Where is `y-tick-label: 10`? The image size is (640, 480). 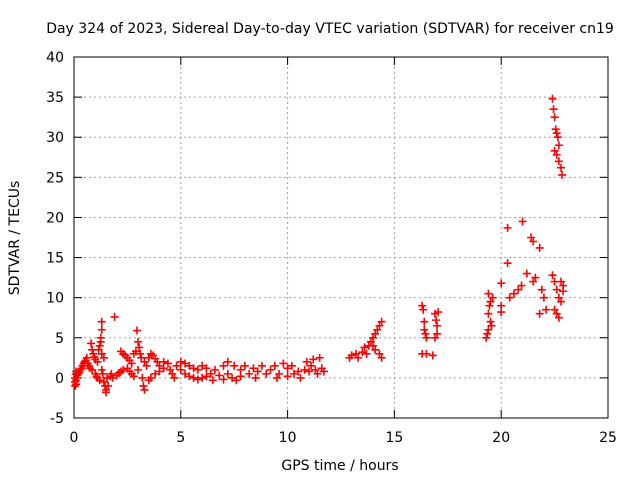
y-tick-label: 10 is located at coordinates (55, 299).